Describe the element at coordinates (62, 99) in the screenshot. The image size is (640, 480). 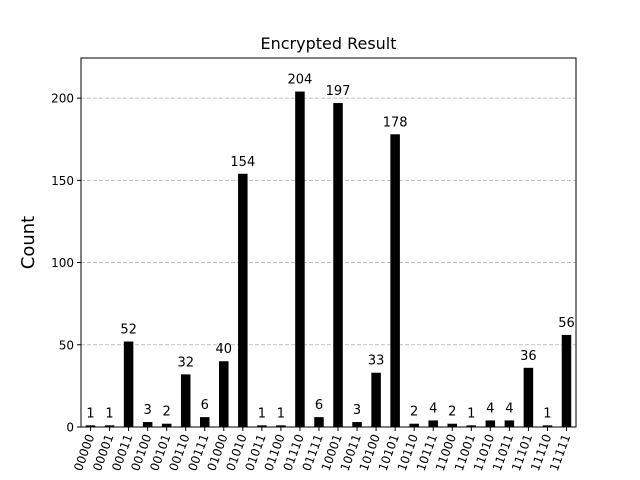
I see `y-tick-label: 200` at that location.